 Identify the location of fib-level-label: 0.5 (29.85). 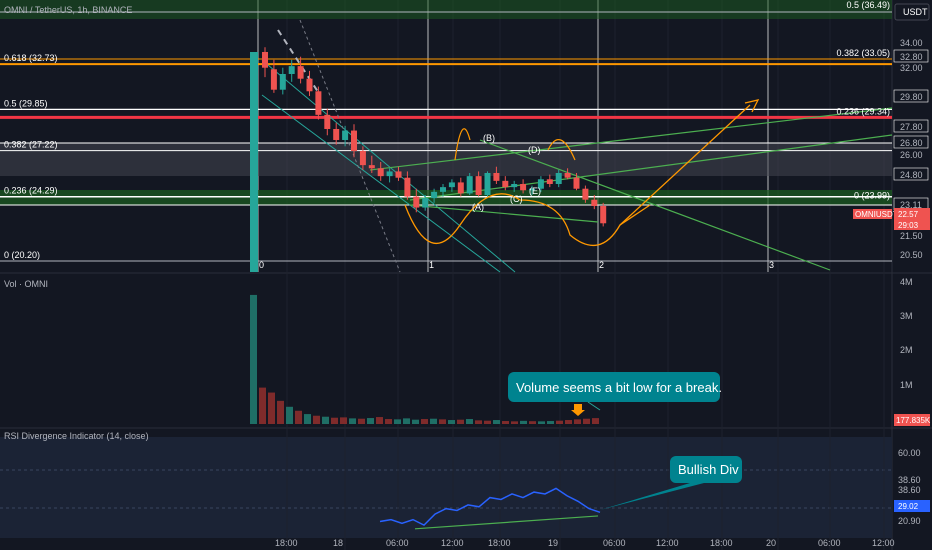
(26, 103).